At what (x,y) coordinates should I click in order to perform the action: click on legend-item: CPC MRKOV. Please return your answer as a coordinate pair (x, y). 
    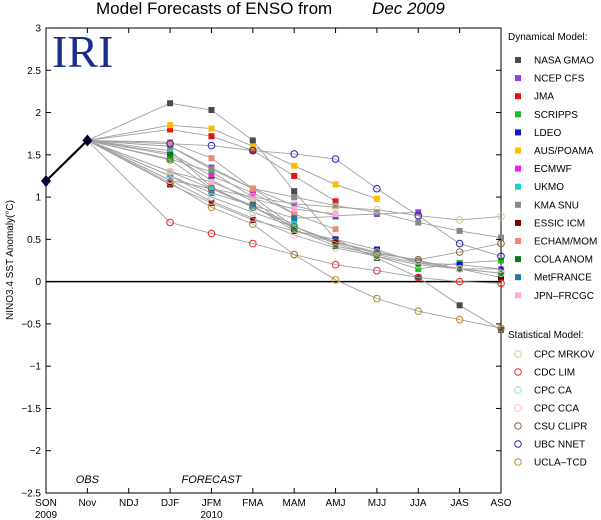
    Looking at the image, I should click on (554, 355).